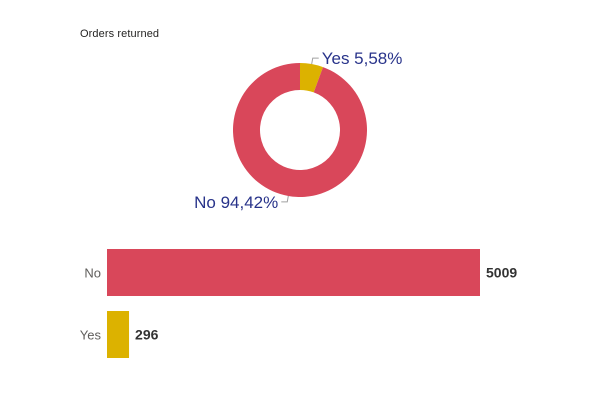  I want to click on donut-chart: Yes 5,58% No 94,42%, so click(298, 130).